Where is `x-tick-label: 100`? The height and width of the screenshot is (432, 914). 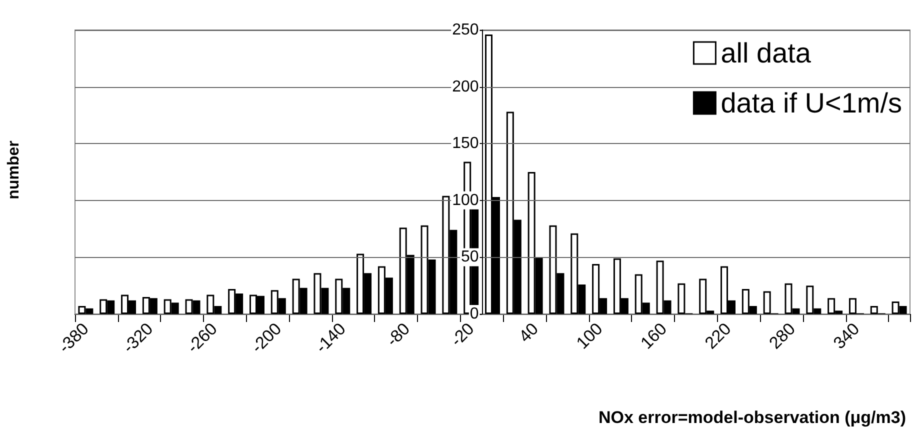
x-tick-label: 100 is located at coordinates (589, 336).